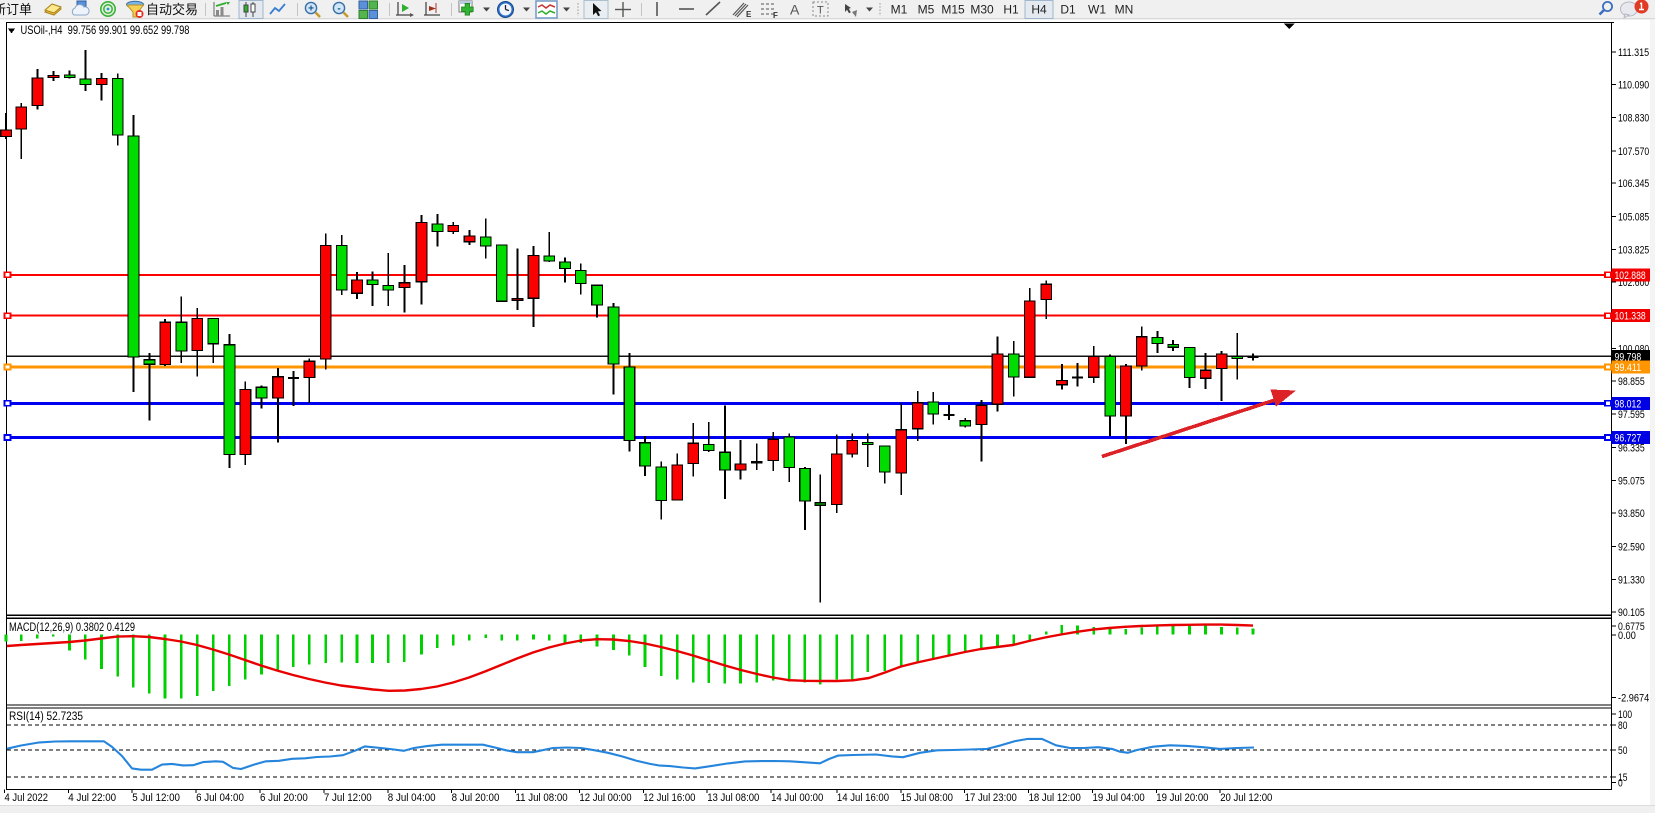  Describe the element at coordinates (820, 11) in the screenshot. I see `svg-text: T` at that location.